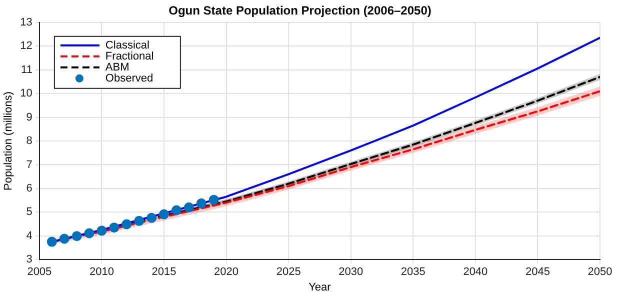  What do you see at coordinates (26, 94) in the screenshot?
I see `y-tick-label: 10` at bounding box center [26, 94].